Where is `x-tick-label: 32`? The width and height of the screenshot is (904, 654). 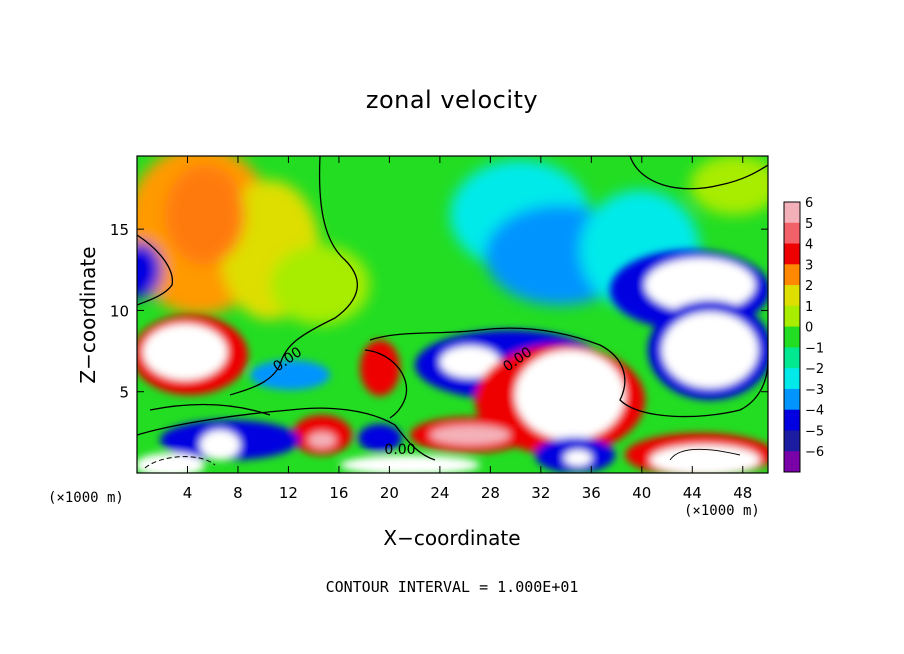
x-tick-label: 32 is located at coordinates (540, 493).